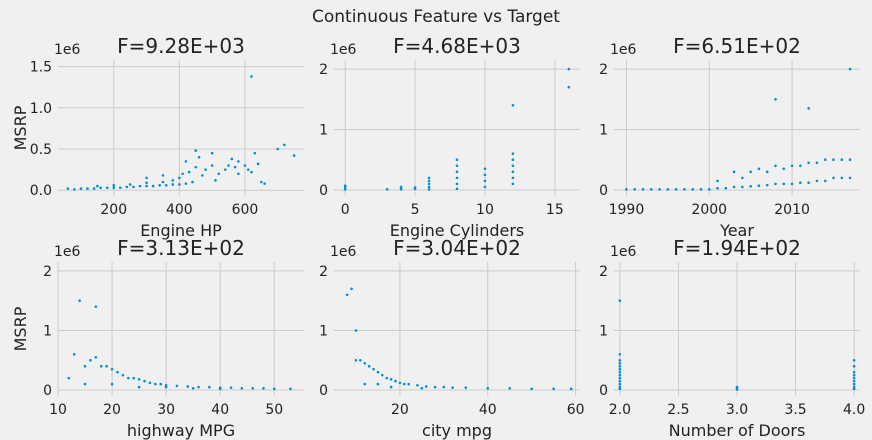 The height and width of the screenshot is (440, 872). Describe the element at coordinates (854, 410) in the screenshot. I see `chart-6-xtick-label: 4.0` at that location.